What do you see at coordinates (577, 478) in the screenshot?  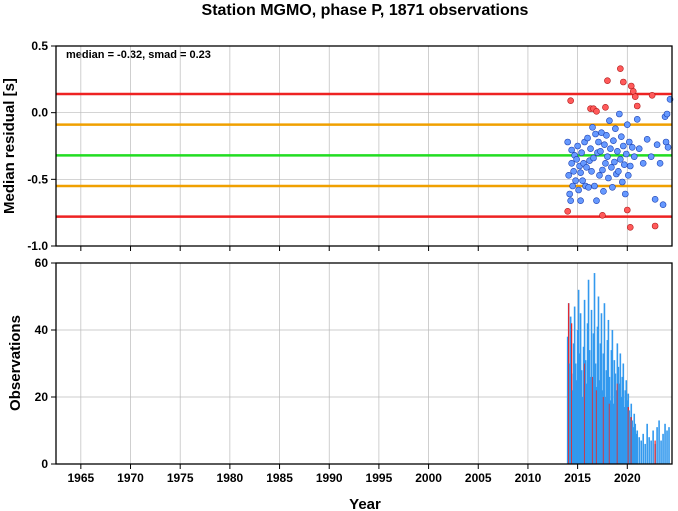 I see `x-tick-label: 2015` at bounding box center [577, 478].